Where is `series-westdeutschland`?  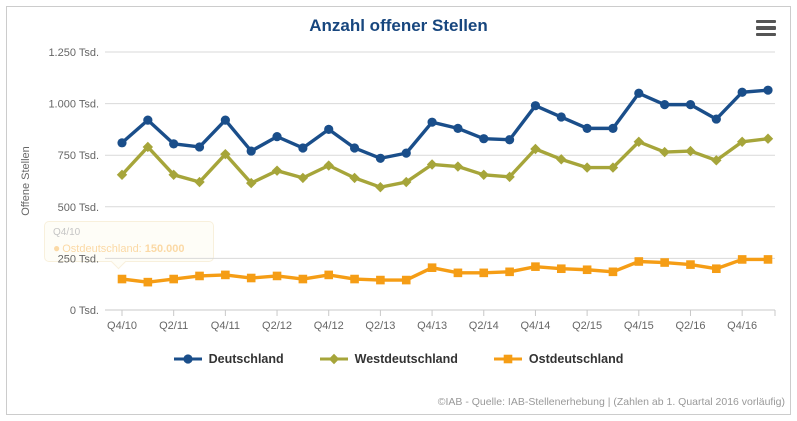 series-westdeutschland is located at coordinates (445, 163).